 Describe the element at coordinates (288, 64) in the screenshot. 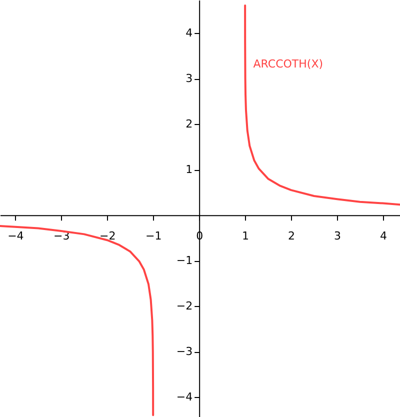

I see `series-label: ARCCOTH(X)` at that location.